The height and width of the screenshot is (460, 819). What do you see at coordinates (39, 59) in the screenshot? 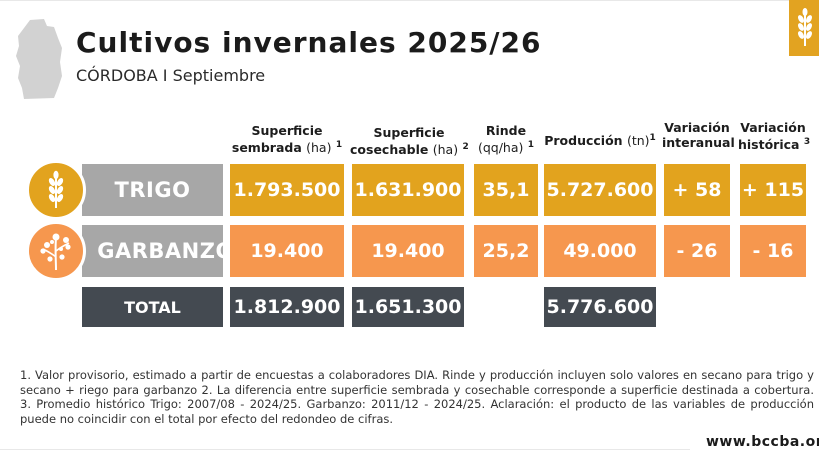
I see `cordoba-map-icon` at bounding box center [39, 59].